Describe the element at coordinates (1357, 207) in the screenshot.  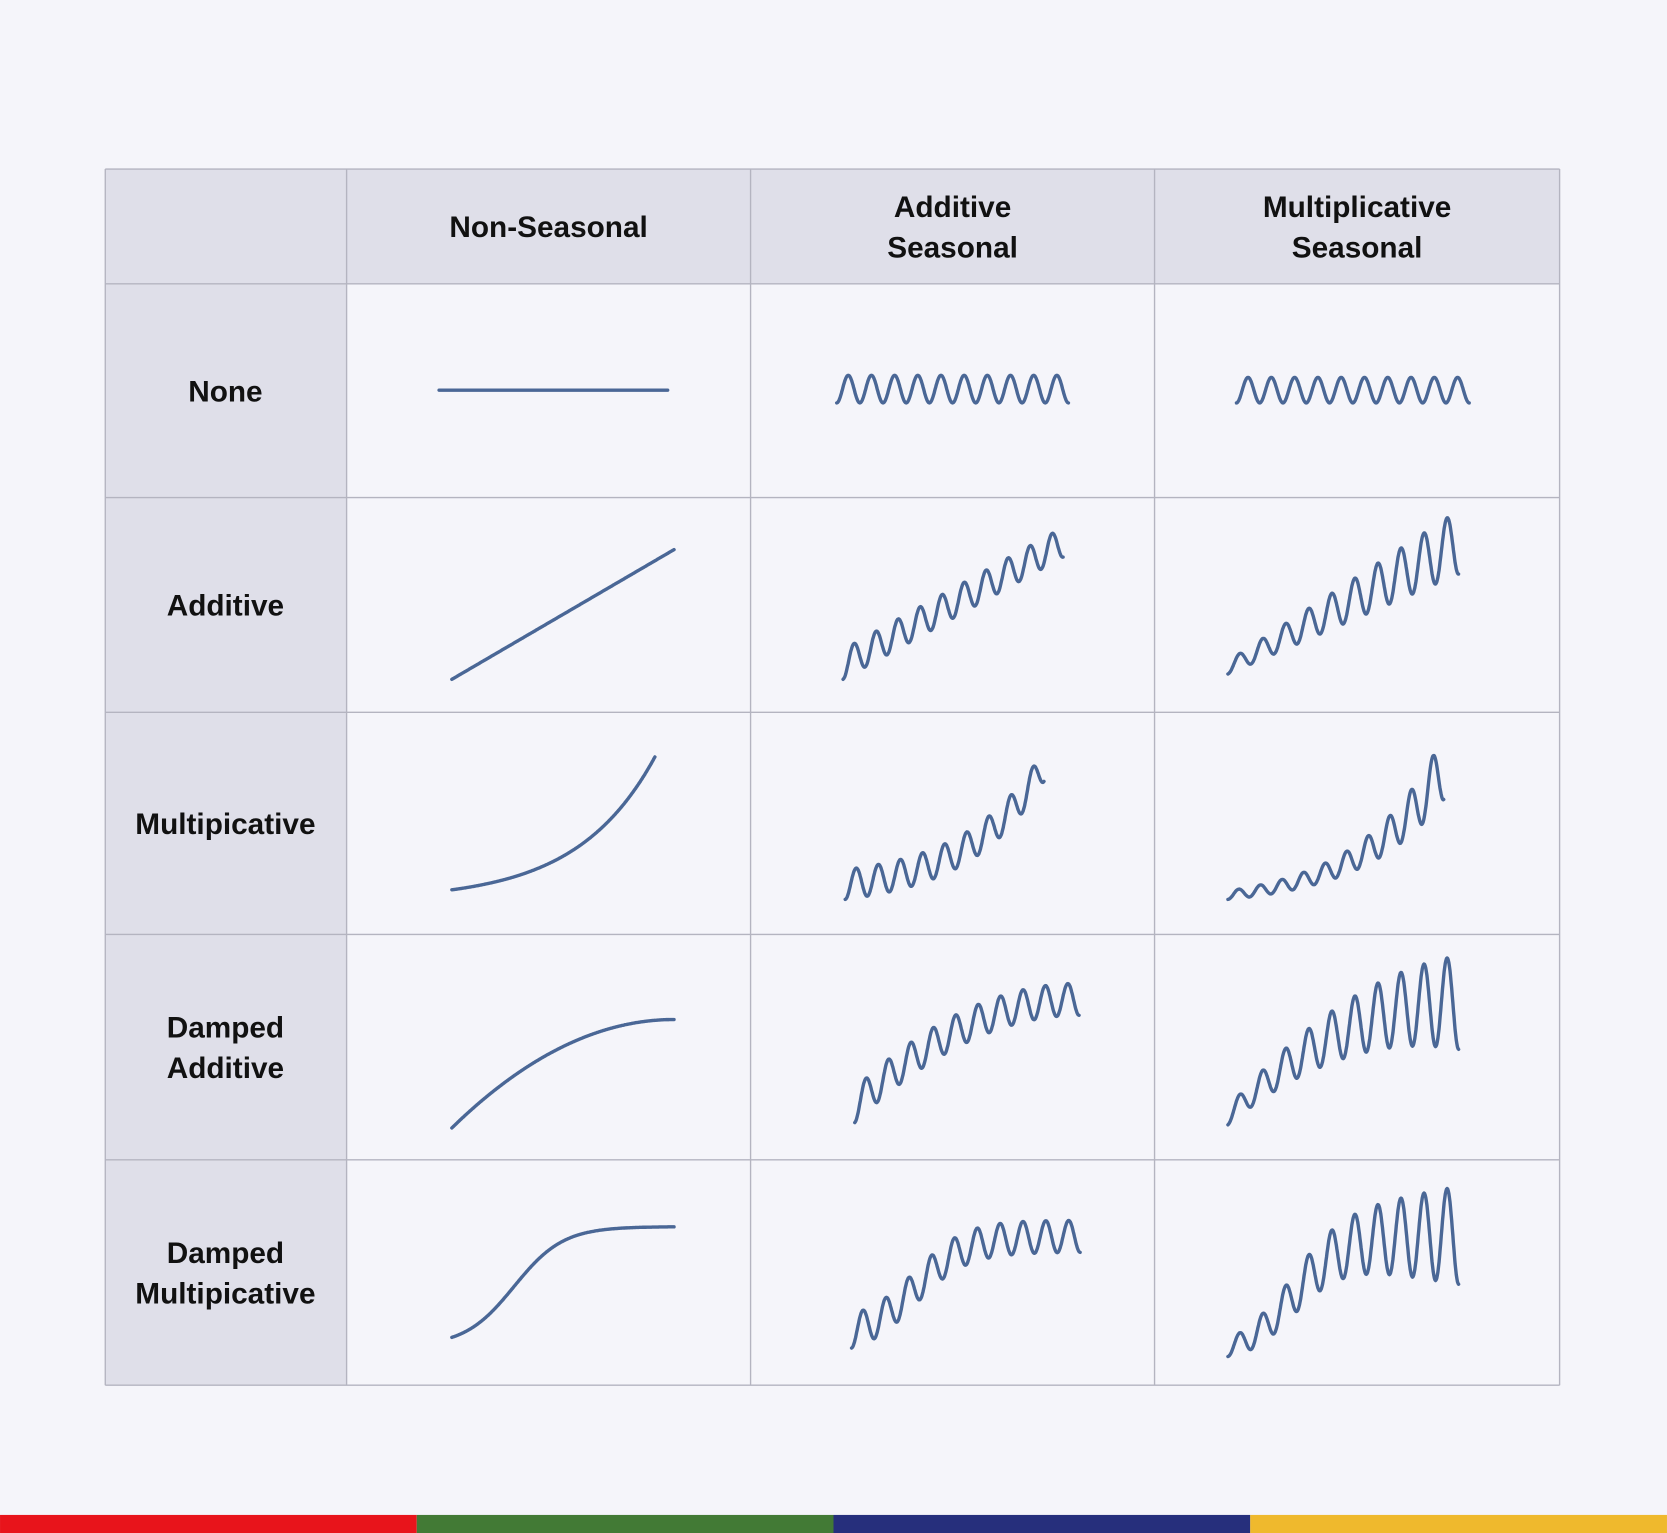
I see `column-header-multiplicative-seasonal: Multiplicative` at that location.